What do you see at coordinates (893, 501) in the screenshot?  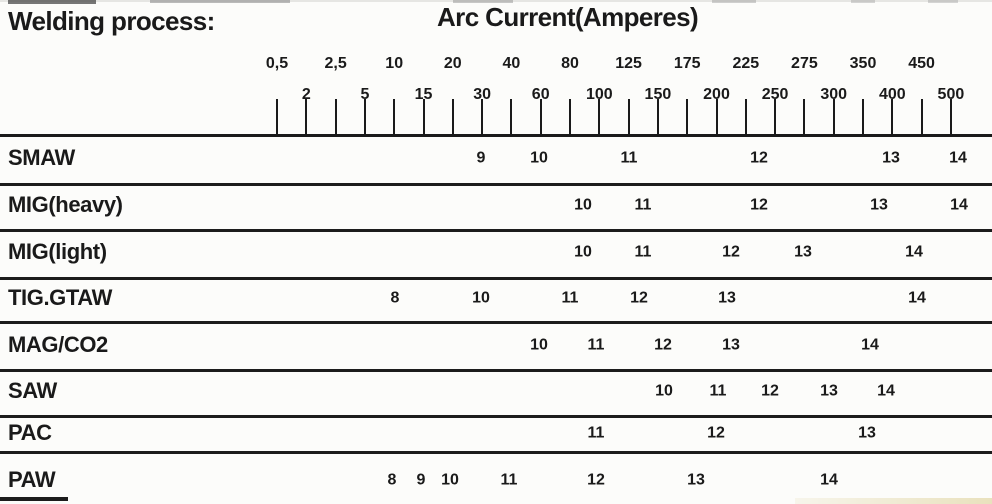 I see `scan-bottom-strip` at bounding box center [893, 501].